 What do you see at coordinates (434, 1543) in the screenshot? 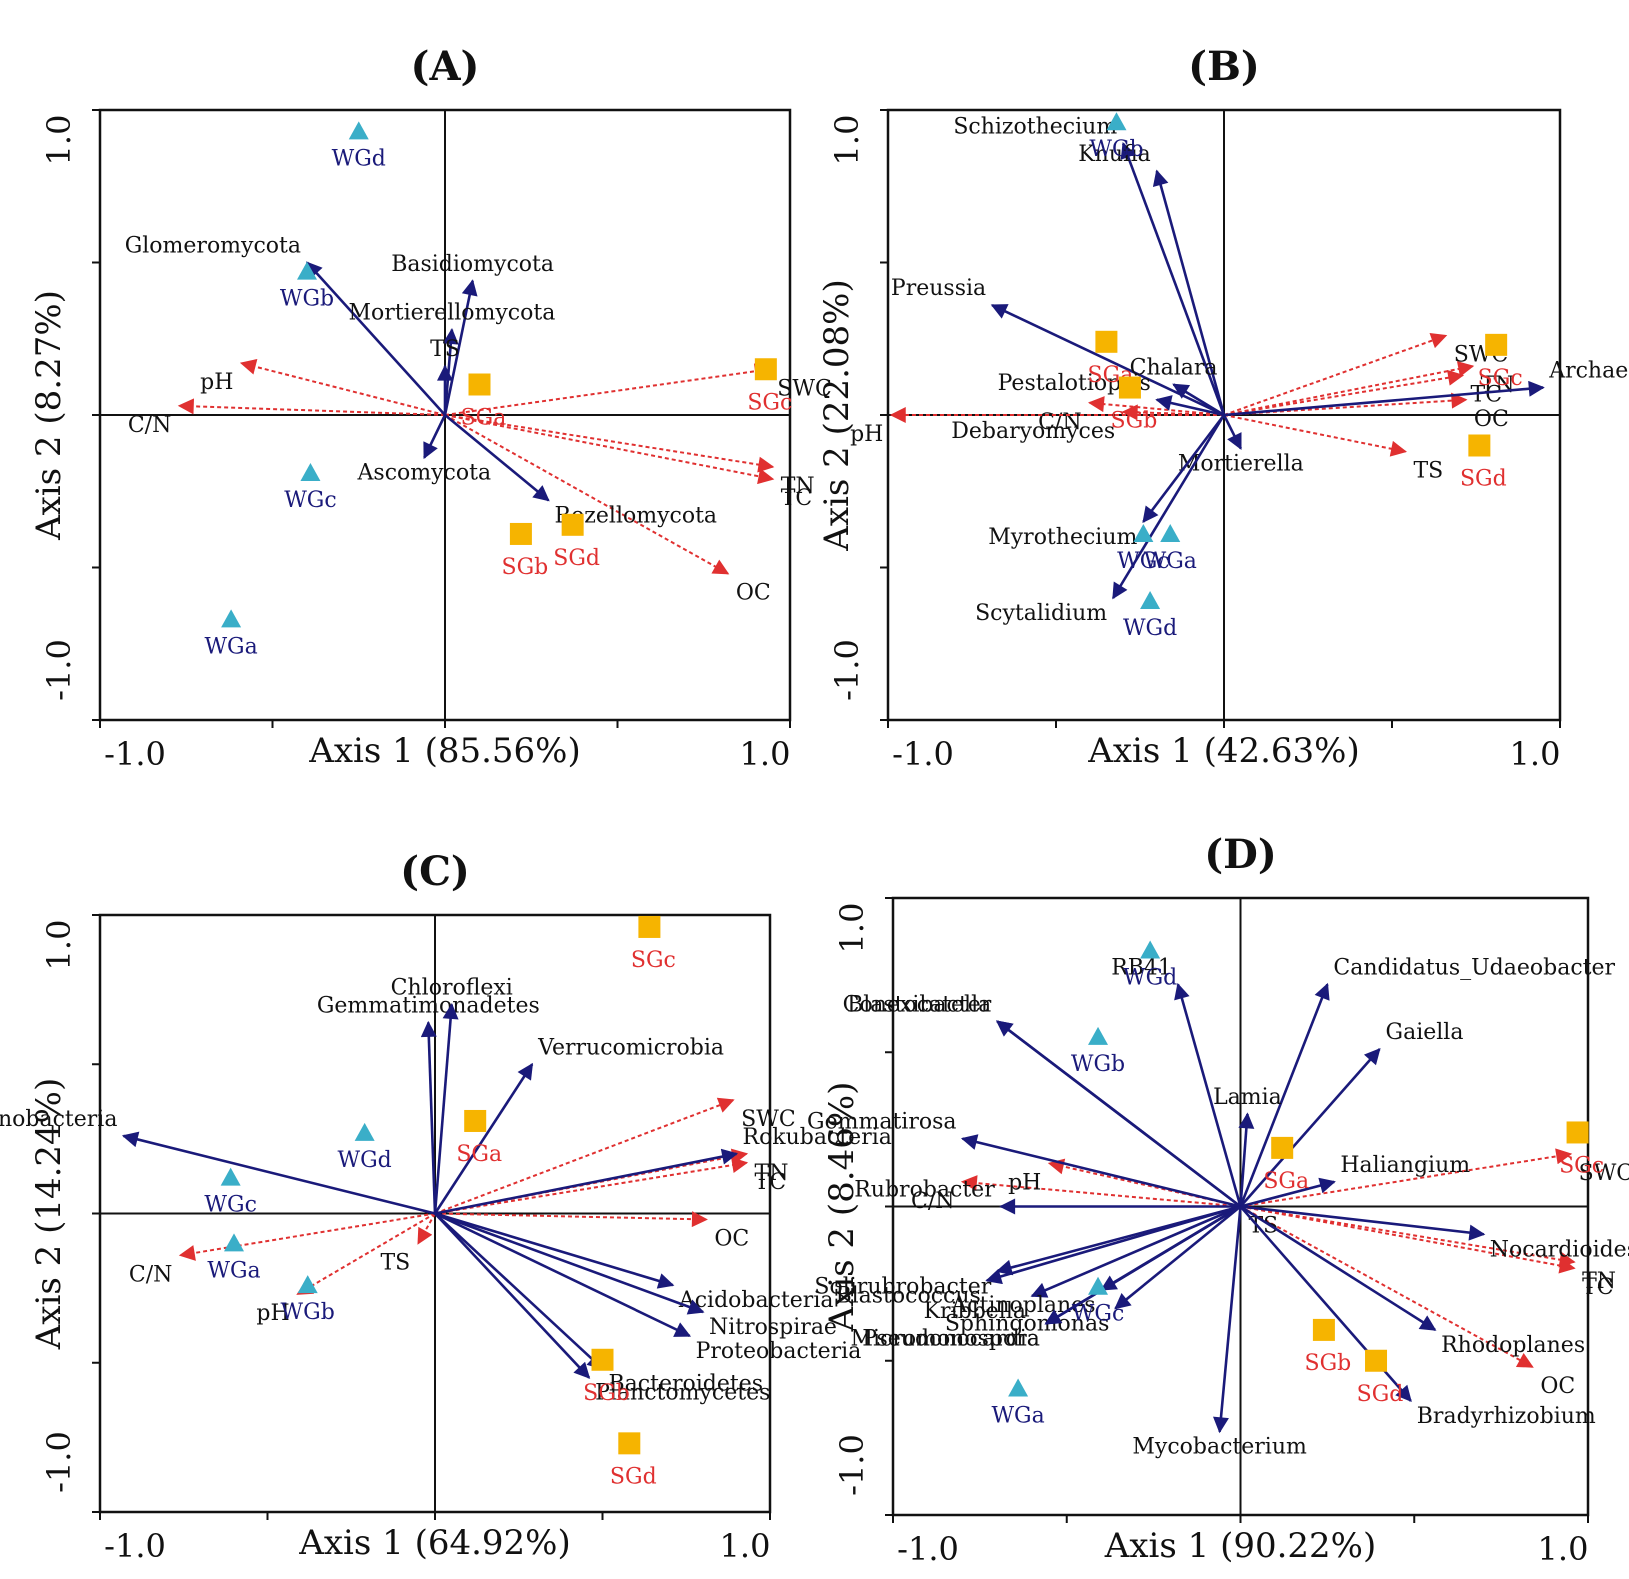
I see `x-axis-label: Axis 1 (64.92%)` at bounding box center [434, 1543].